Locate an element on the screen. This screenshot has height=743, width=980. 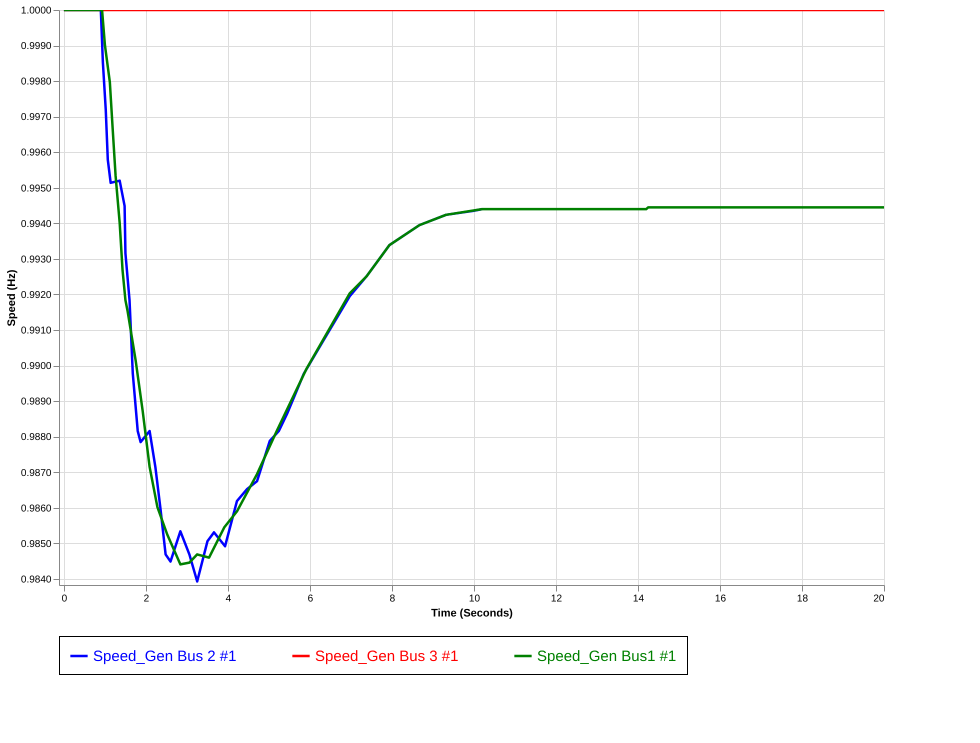
y-tick-label: 0.9990 is located at coordinates (36, 46).